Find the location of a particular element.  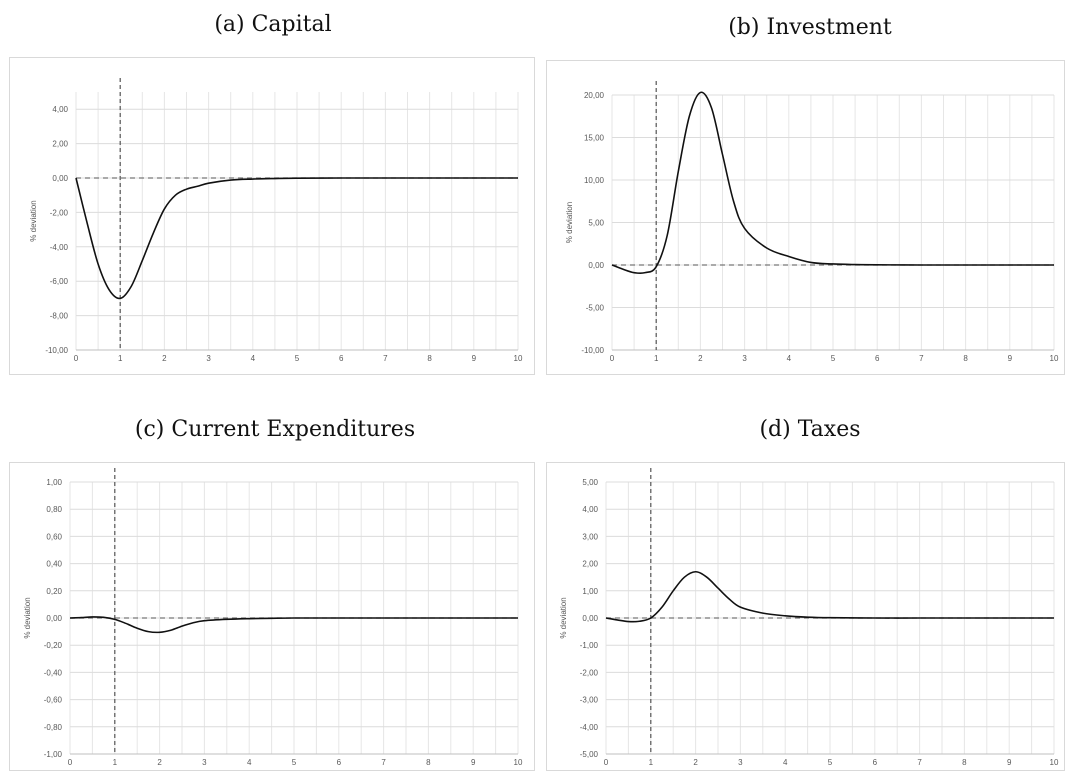

y-tick-label: 0,80 is located at coordinates (54, 509).